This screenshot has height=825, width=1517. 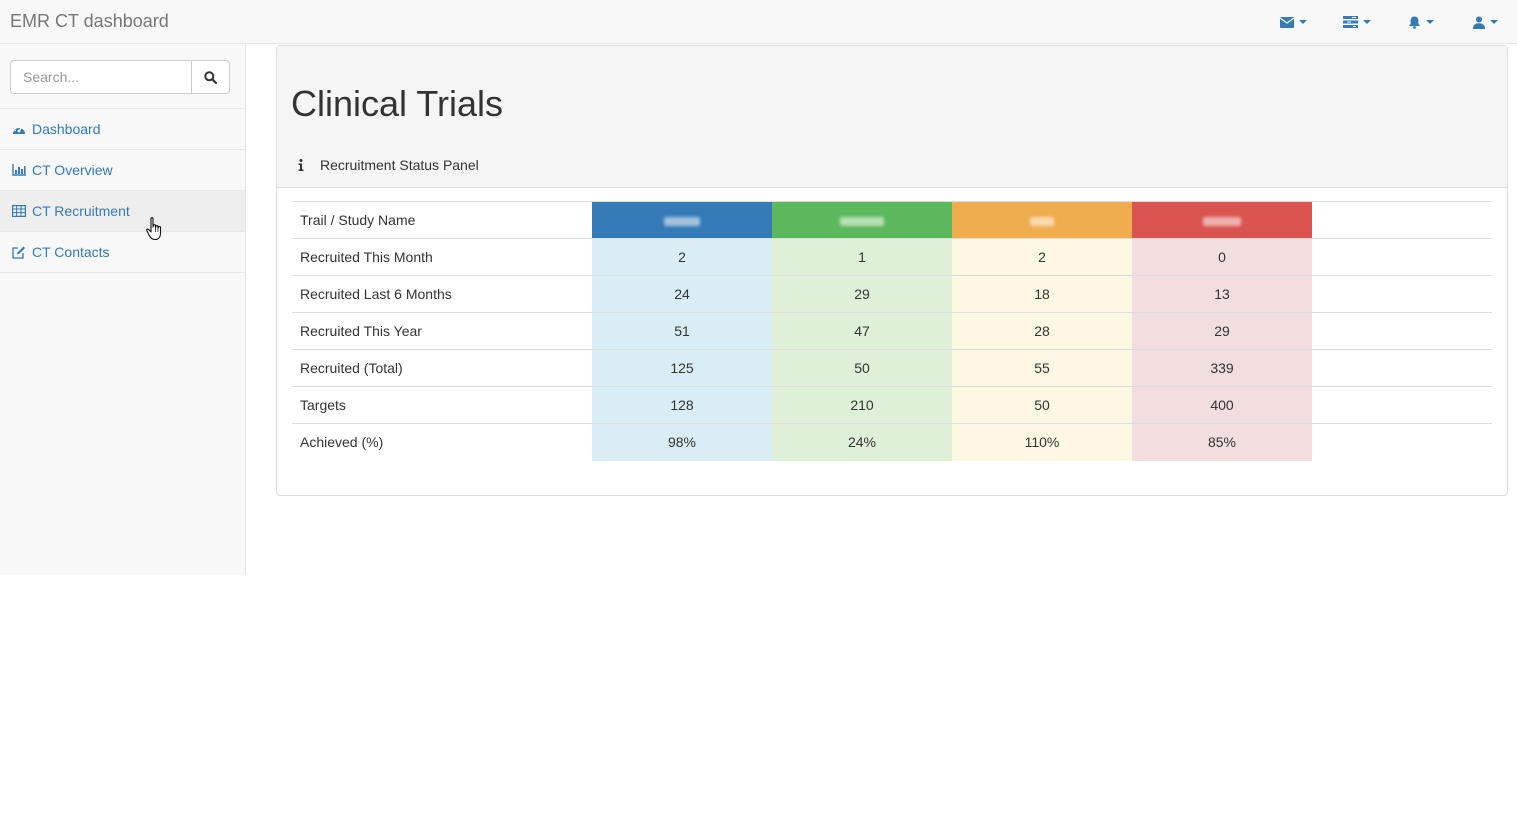 I want to click on sidebar-item-ct-contacts: CT Contacts, so click(x=122, y=252).